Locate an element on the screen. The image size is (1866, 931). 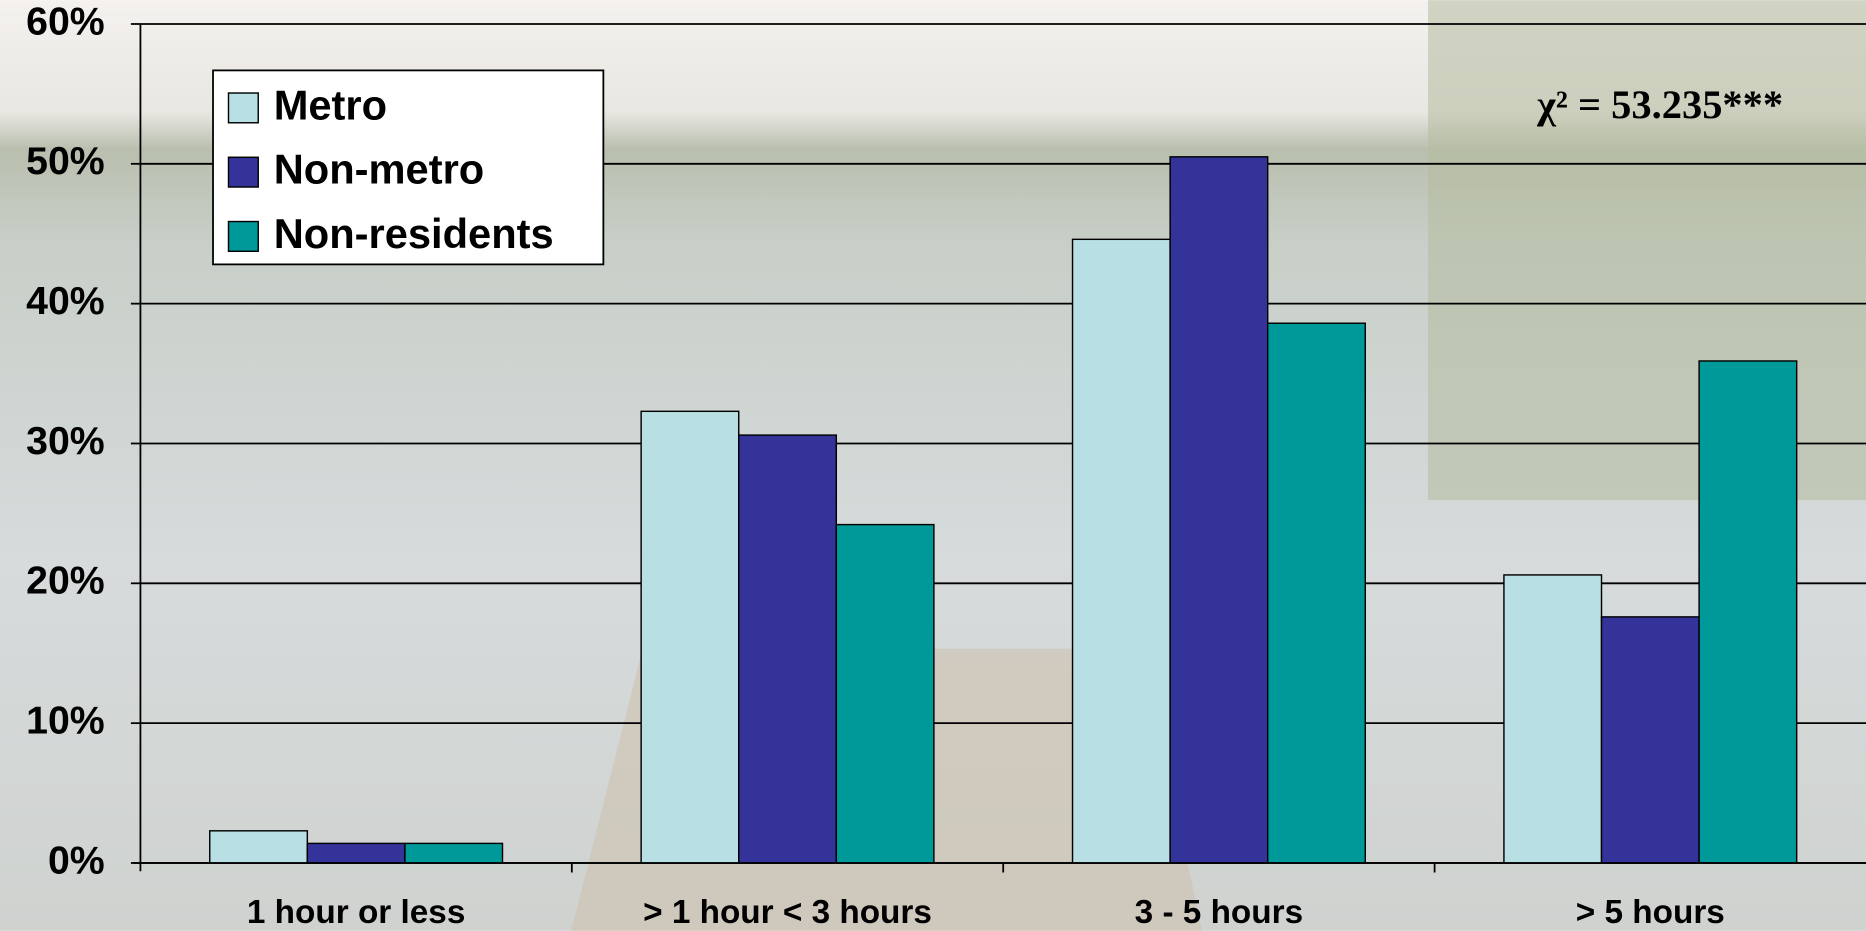
y-tick-label: 0% is located at coordinates (76, 860).